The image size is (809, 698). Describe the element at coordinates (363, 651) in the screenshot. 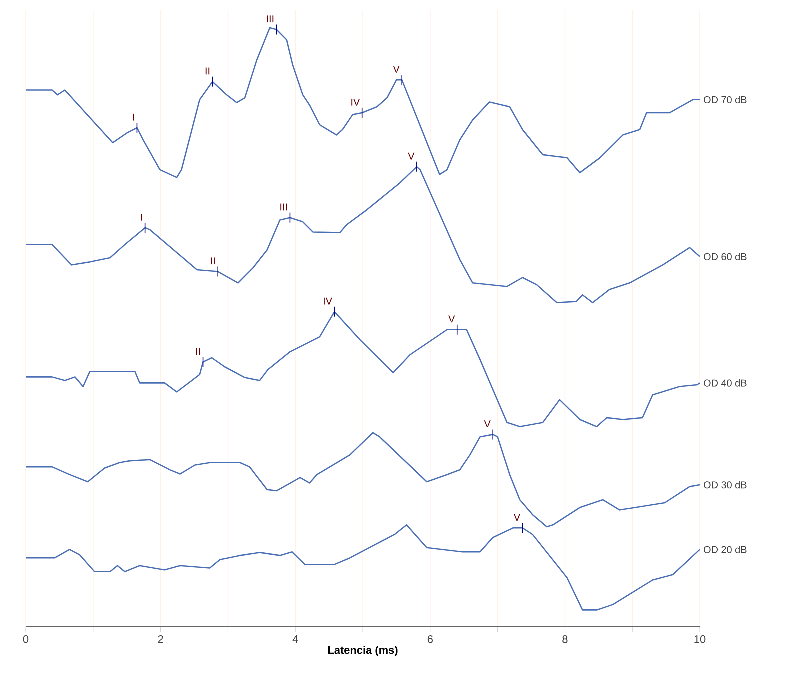

I see `x-axis-title: Latencia (ms)` at that location.